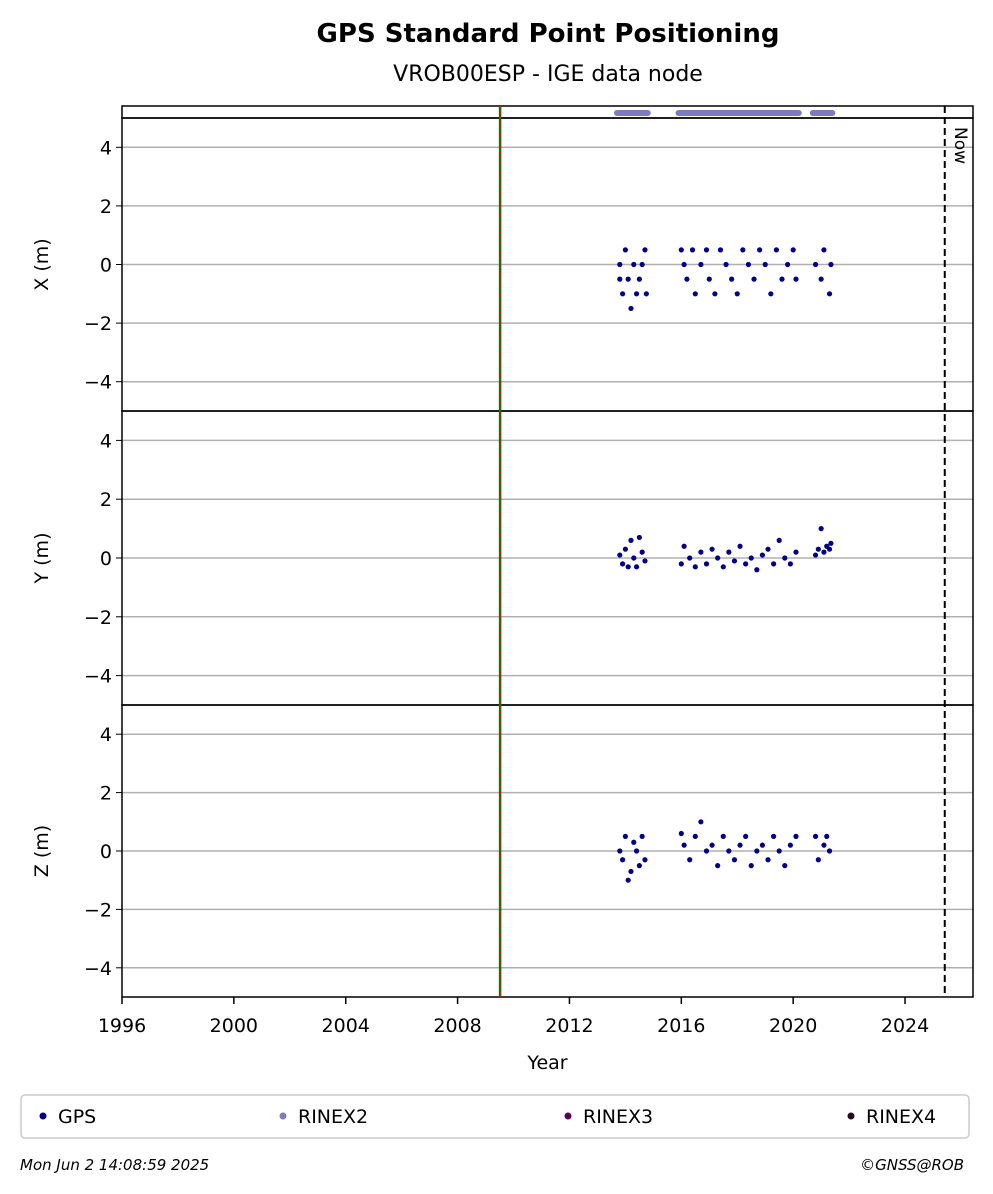 This screenshot has height=1194, width=993. I want to click on y-tick-label: 4, so click(106, 735).